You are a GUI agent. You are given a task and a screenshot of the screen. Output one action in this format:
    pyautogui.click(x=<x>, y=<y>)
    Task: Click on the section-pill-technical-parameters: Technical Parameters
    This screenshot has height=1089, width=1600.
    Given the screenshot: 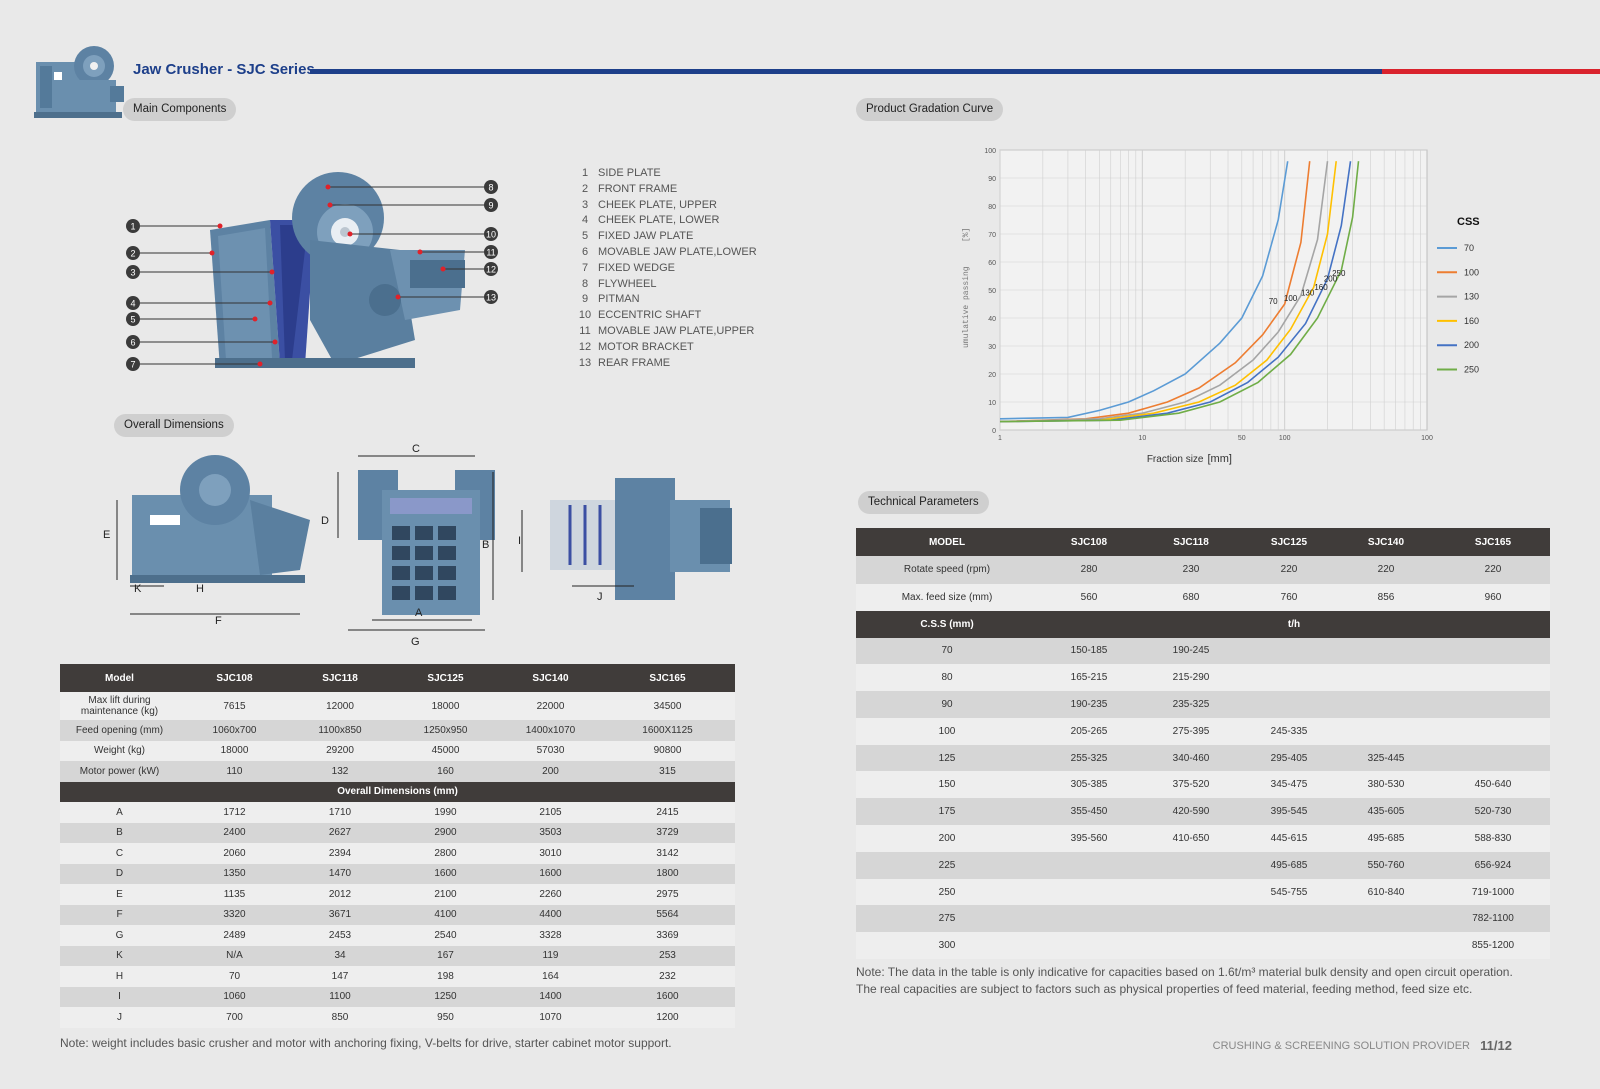 What is the action you would take?
    pyautogui.click(x=923, y=502)
    